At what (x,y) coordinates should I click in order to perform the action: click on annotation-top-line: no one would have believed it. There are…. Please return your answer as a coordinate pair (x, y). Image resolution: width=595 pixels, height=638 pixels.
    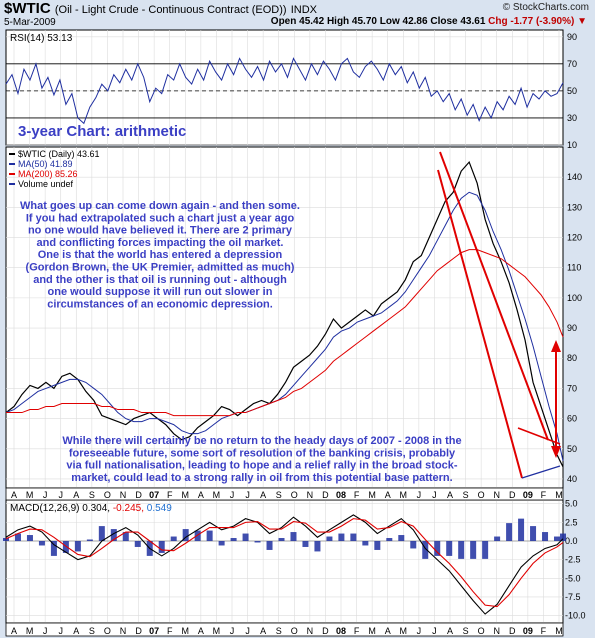
    Looking at the image, I should click on (160, 231).